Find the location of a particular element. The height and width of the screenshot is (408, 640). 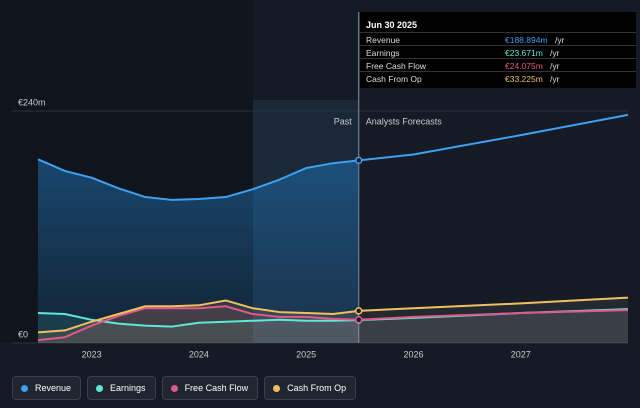

legend-label: Cash From Op is located at coordinates (317, 388).